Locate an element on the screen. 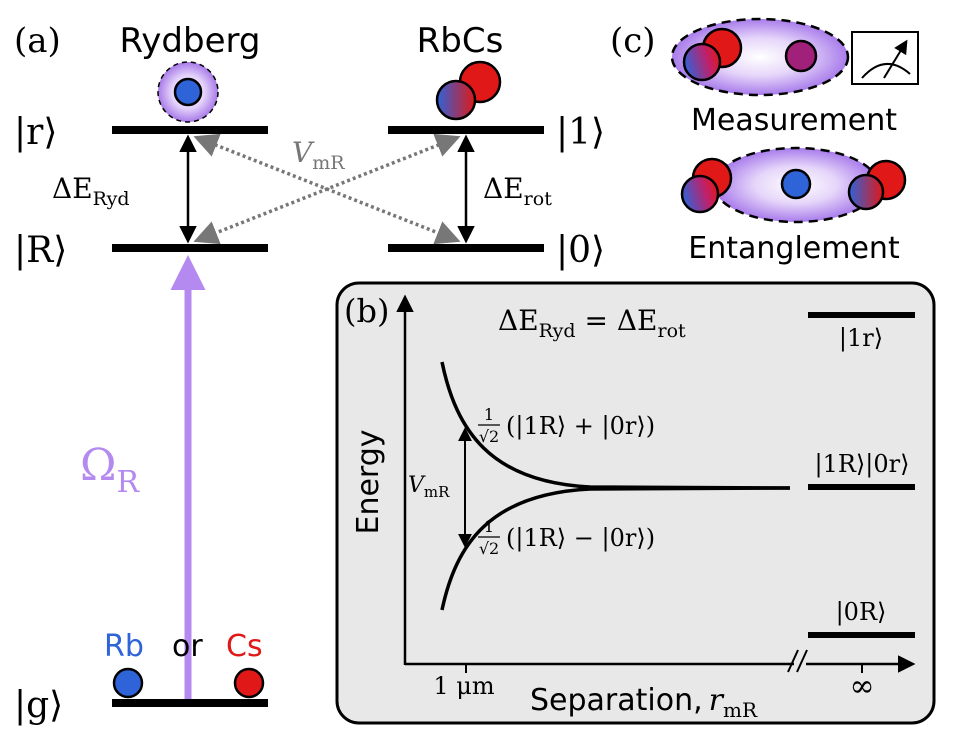 Image resolution: width=962 pixels, height=743 pixels. lower-potential-curve is located at coordinates (615, 548).